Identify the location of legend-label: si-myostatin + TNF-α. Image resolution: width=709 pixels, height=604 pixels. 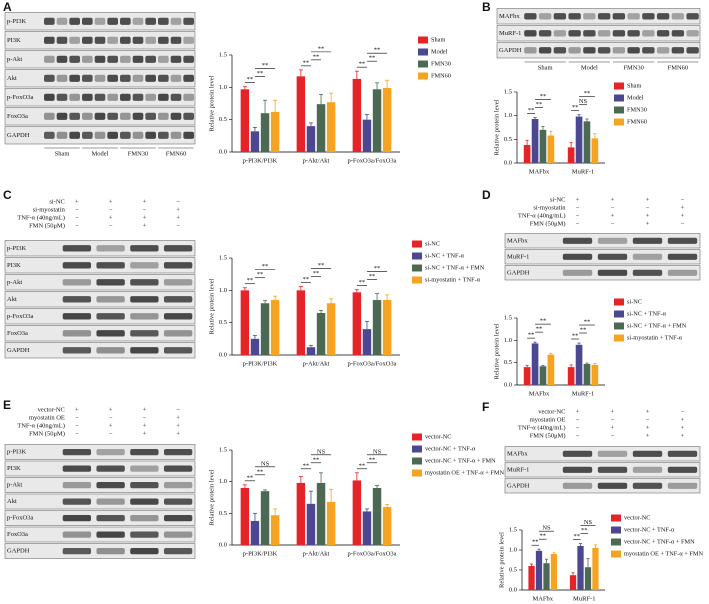
(655, 337).